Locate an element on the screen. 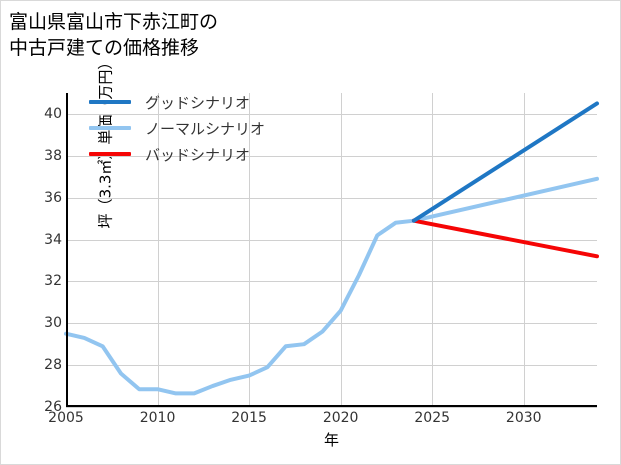  x-tick-label: 2010 is located at coordinates (157, 418).